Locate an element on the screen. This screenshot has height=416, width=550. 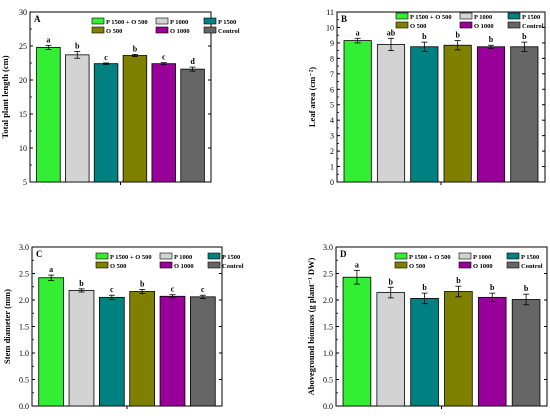
y-tick-label: 20 is located at coordinates (23, 80).